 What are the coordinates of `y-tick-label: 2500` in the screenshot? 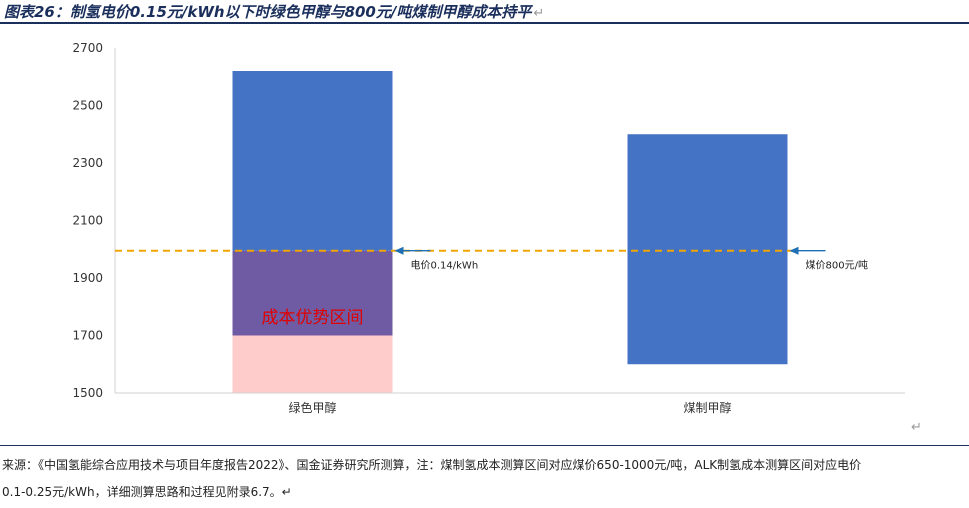 It's located at (87, 106).